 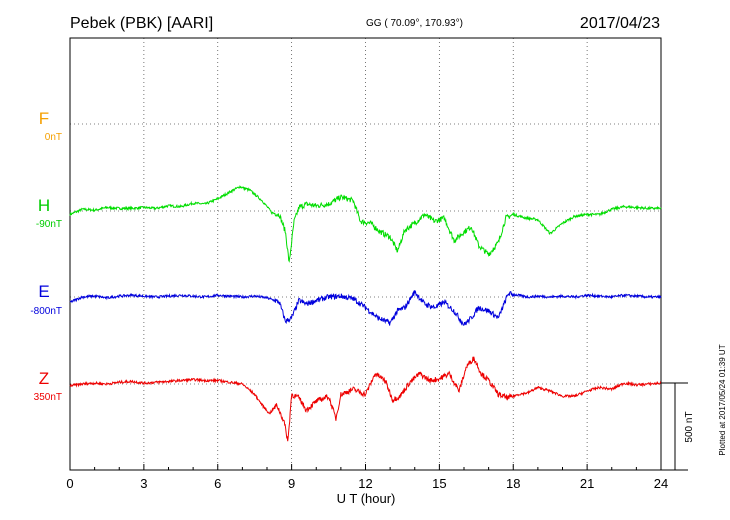 What do you see at coordinates (722, 399) in the screenshot?
I see `plotted-timestamp: Plotted at 2017/05/24 01:39 UT` at bounding box center [722, 399].